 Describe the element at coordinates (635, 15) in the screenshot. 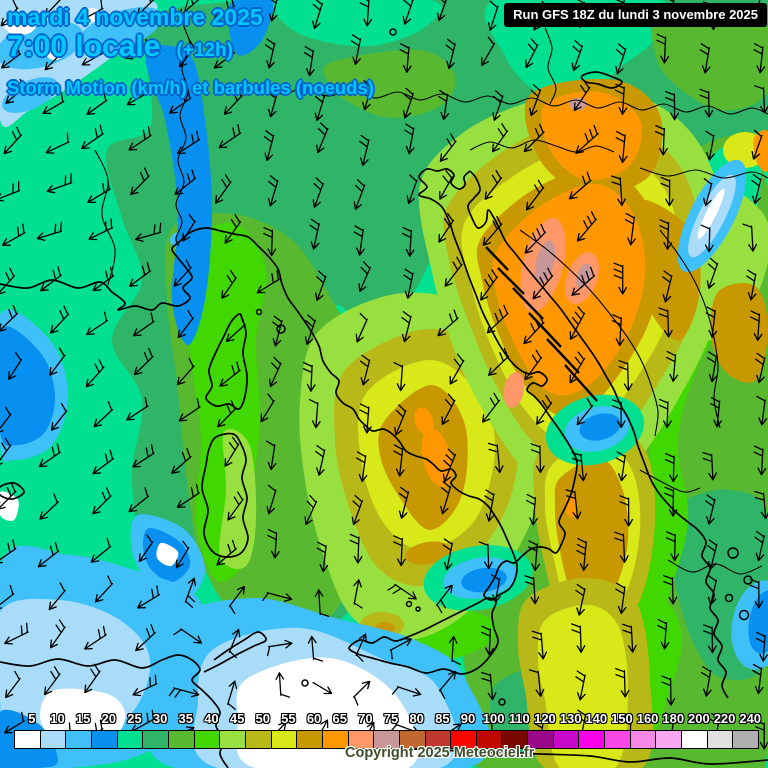

I see `model-run-info: Run GFS 18Z du lundi 3 novembre 2025` at that location.